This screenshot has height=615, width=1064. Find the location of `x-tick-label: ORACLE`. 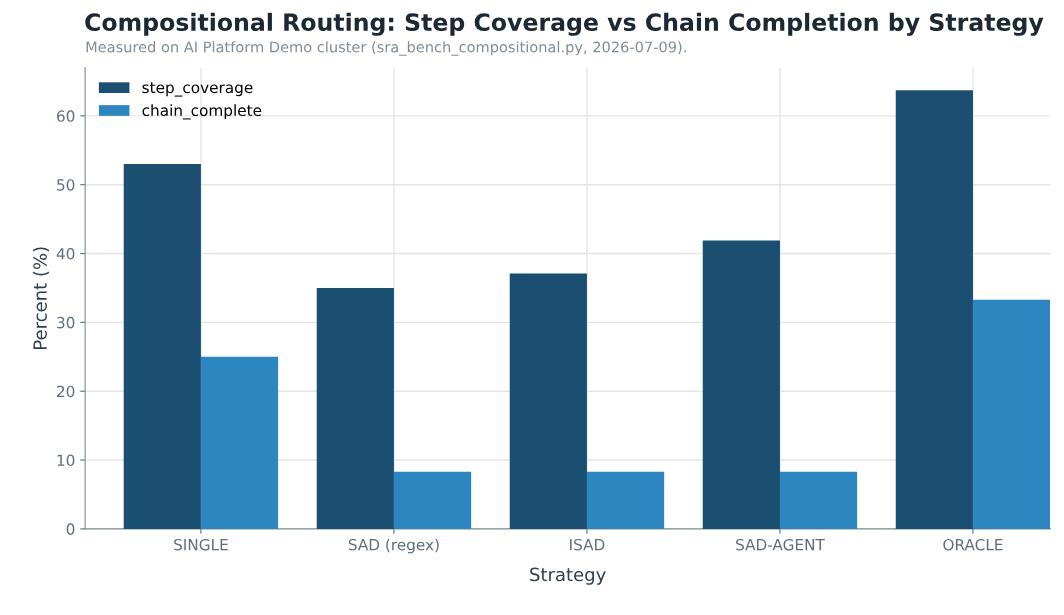

x-tick-label: ORACLE is located at coordinates (973, 544).